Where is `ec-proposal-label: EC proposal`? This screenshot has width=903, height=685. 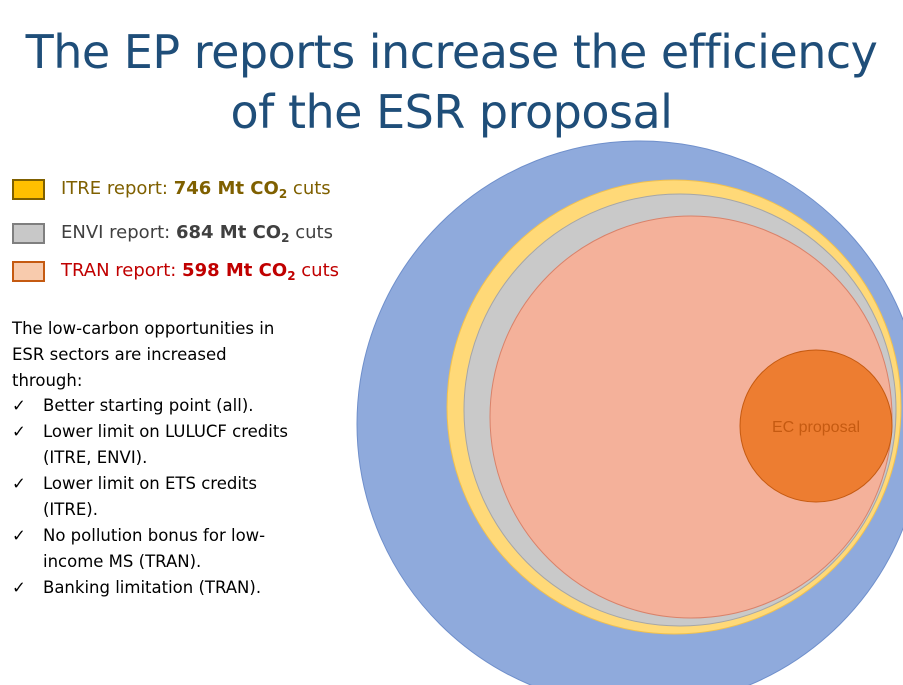 ec-proposal-label: EC proposal is located at coordinates (816, 427).